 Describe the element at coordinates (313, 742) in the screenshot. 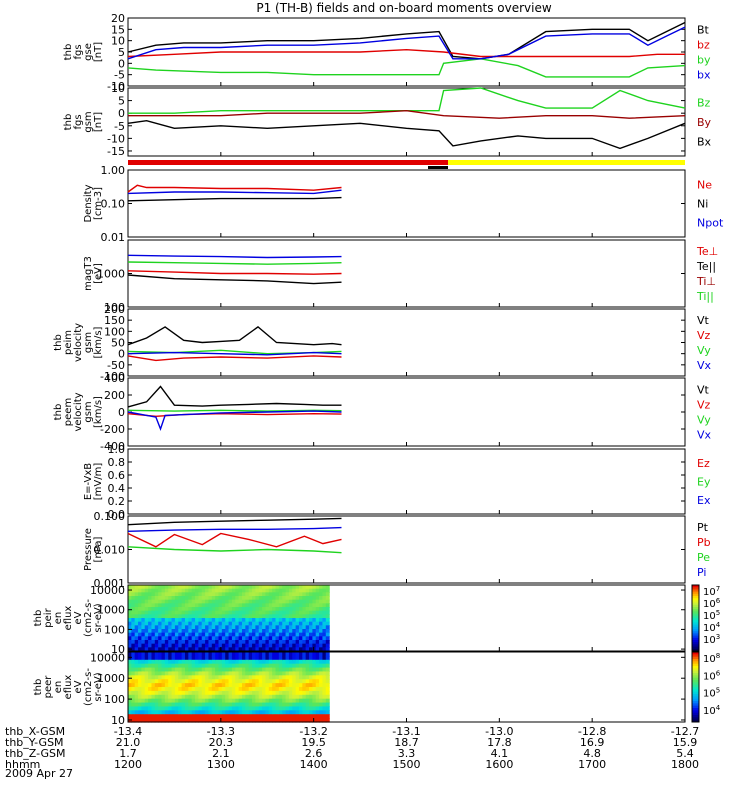

I see `x-axis-value: 19.5` at that location.